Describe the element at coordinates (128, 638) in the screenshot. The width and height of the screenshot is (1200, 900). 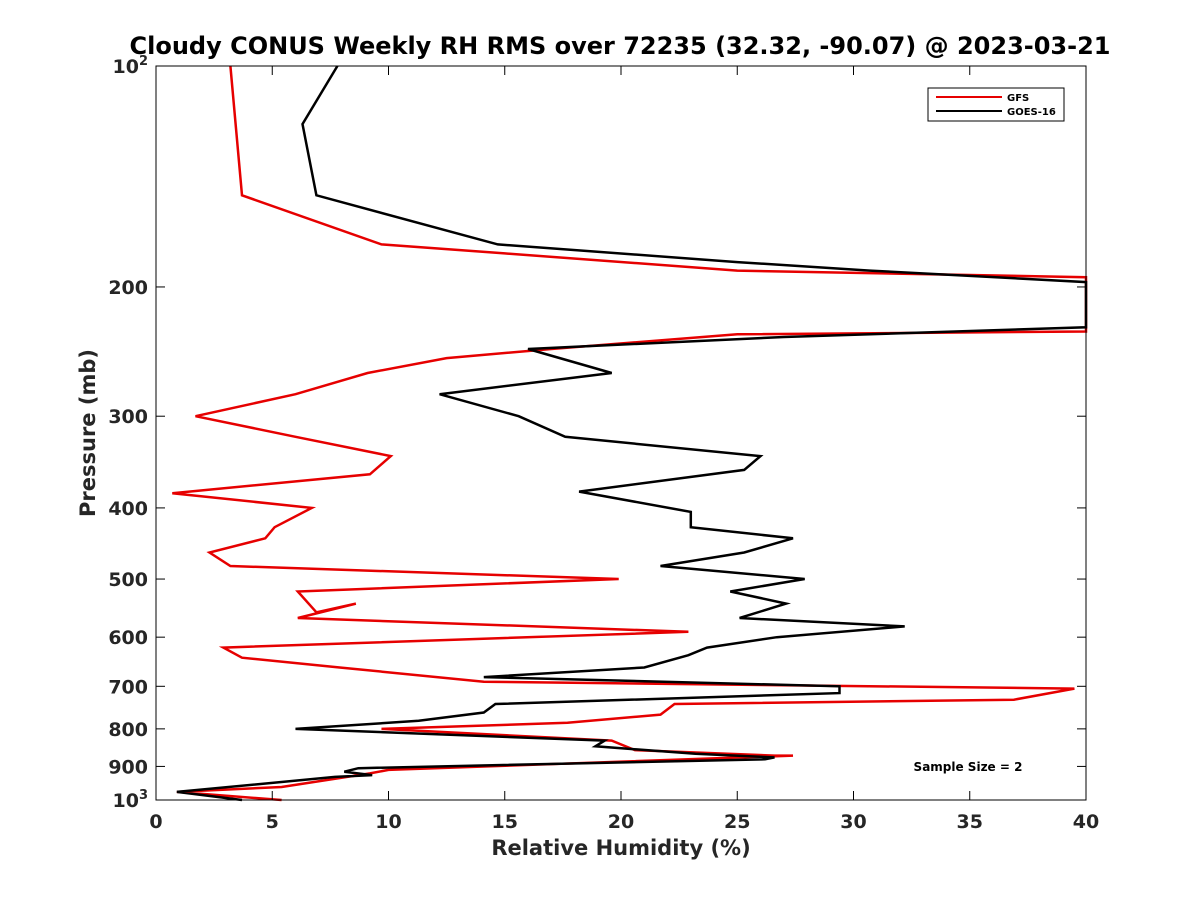
I see `y-tick-label: 600` at that location.